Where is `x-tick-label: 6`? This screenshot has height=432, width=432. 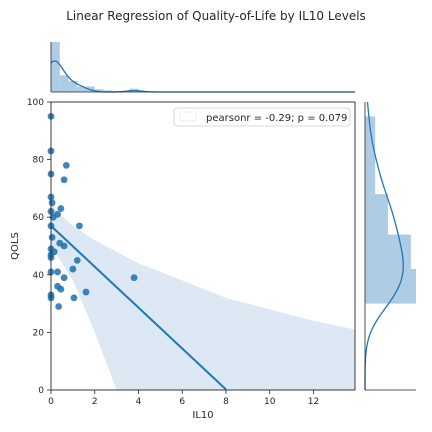
x-tick-label: 6 is located at coordinates (182, 402).